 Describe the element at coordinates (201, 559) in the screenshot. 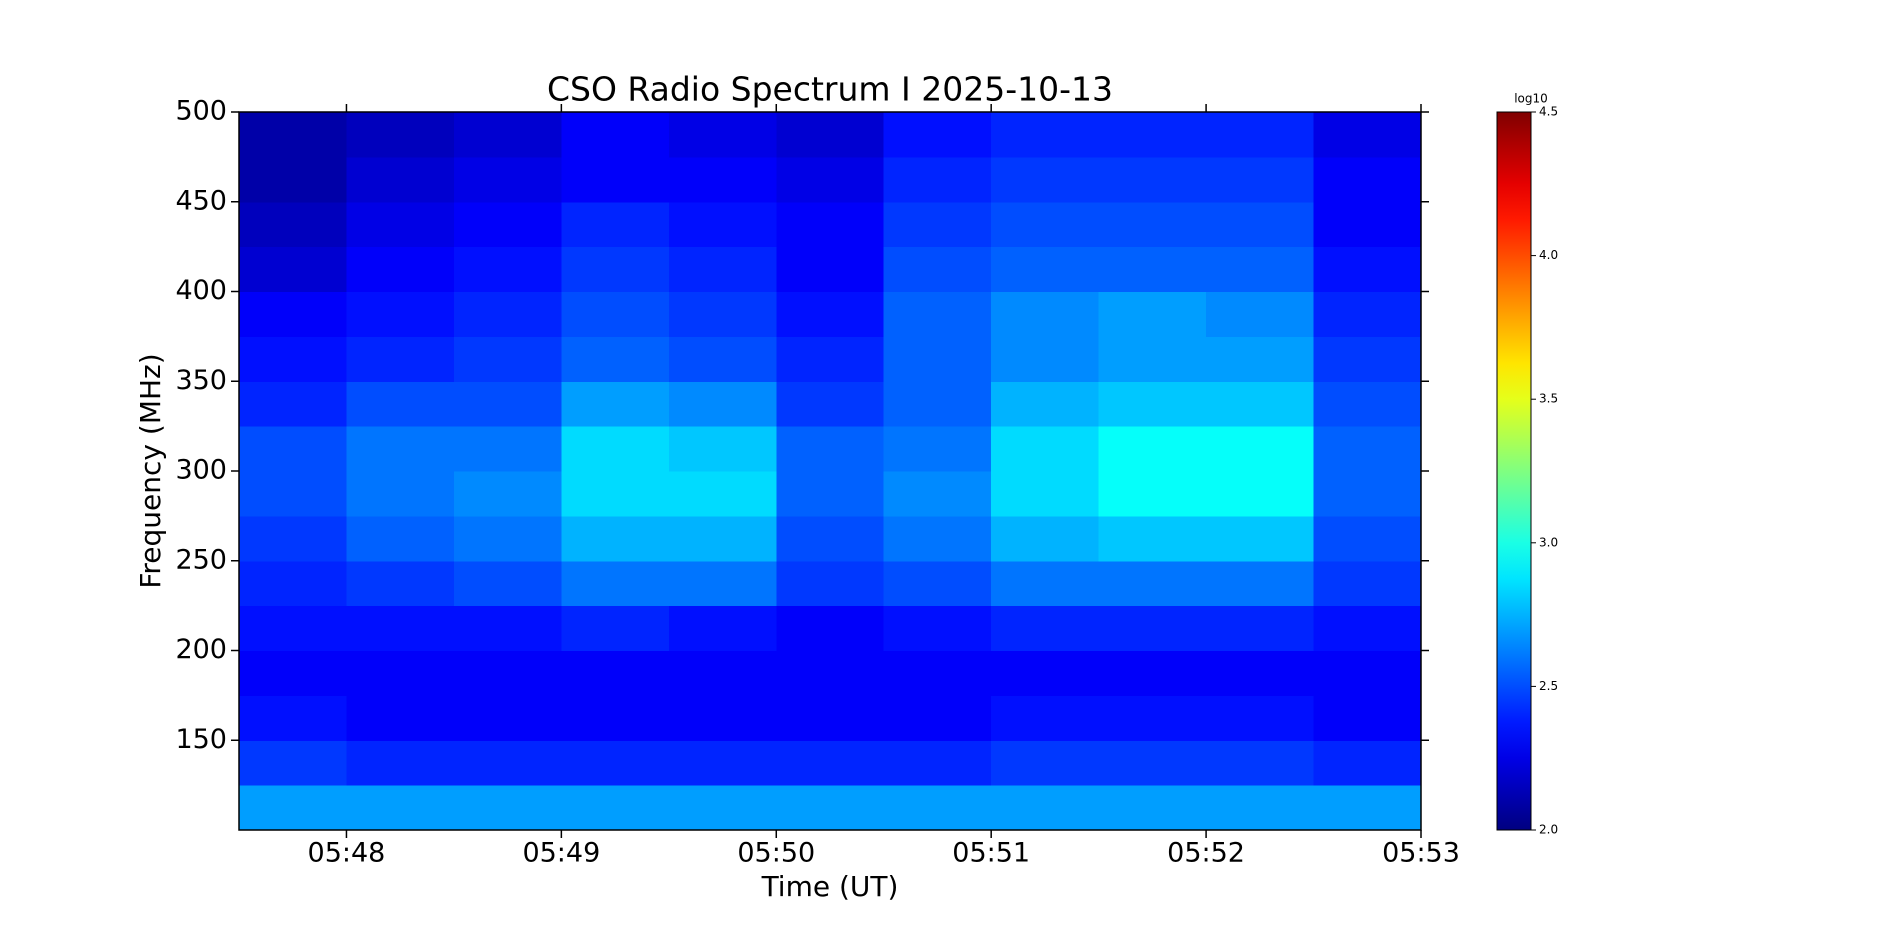

I see `y-tick-label: 250` at that location.